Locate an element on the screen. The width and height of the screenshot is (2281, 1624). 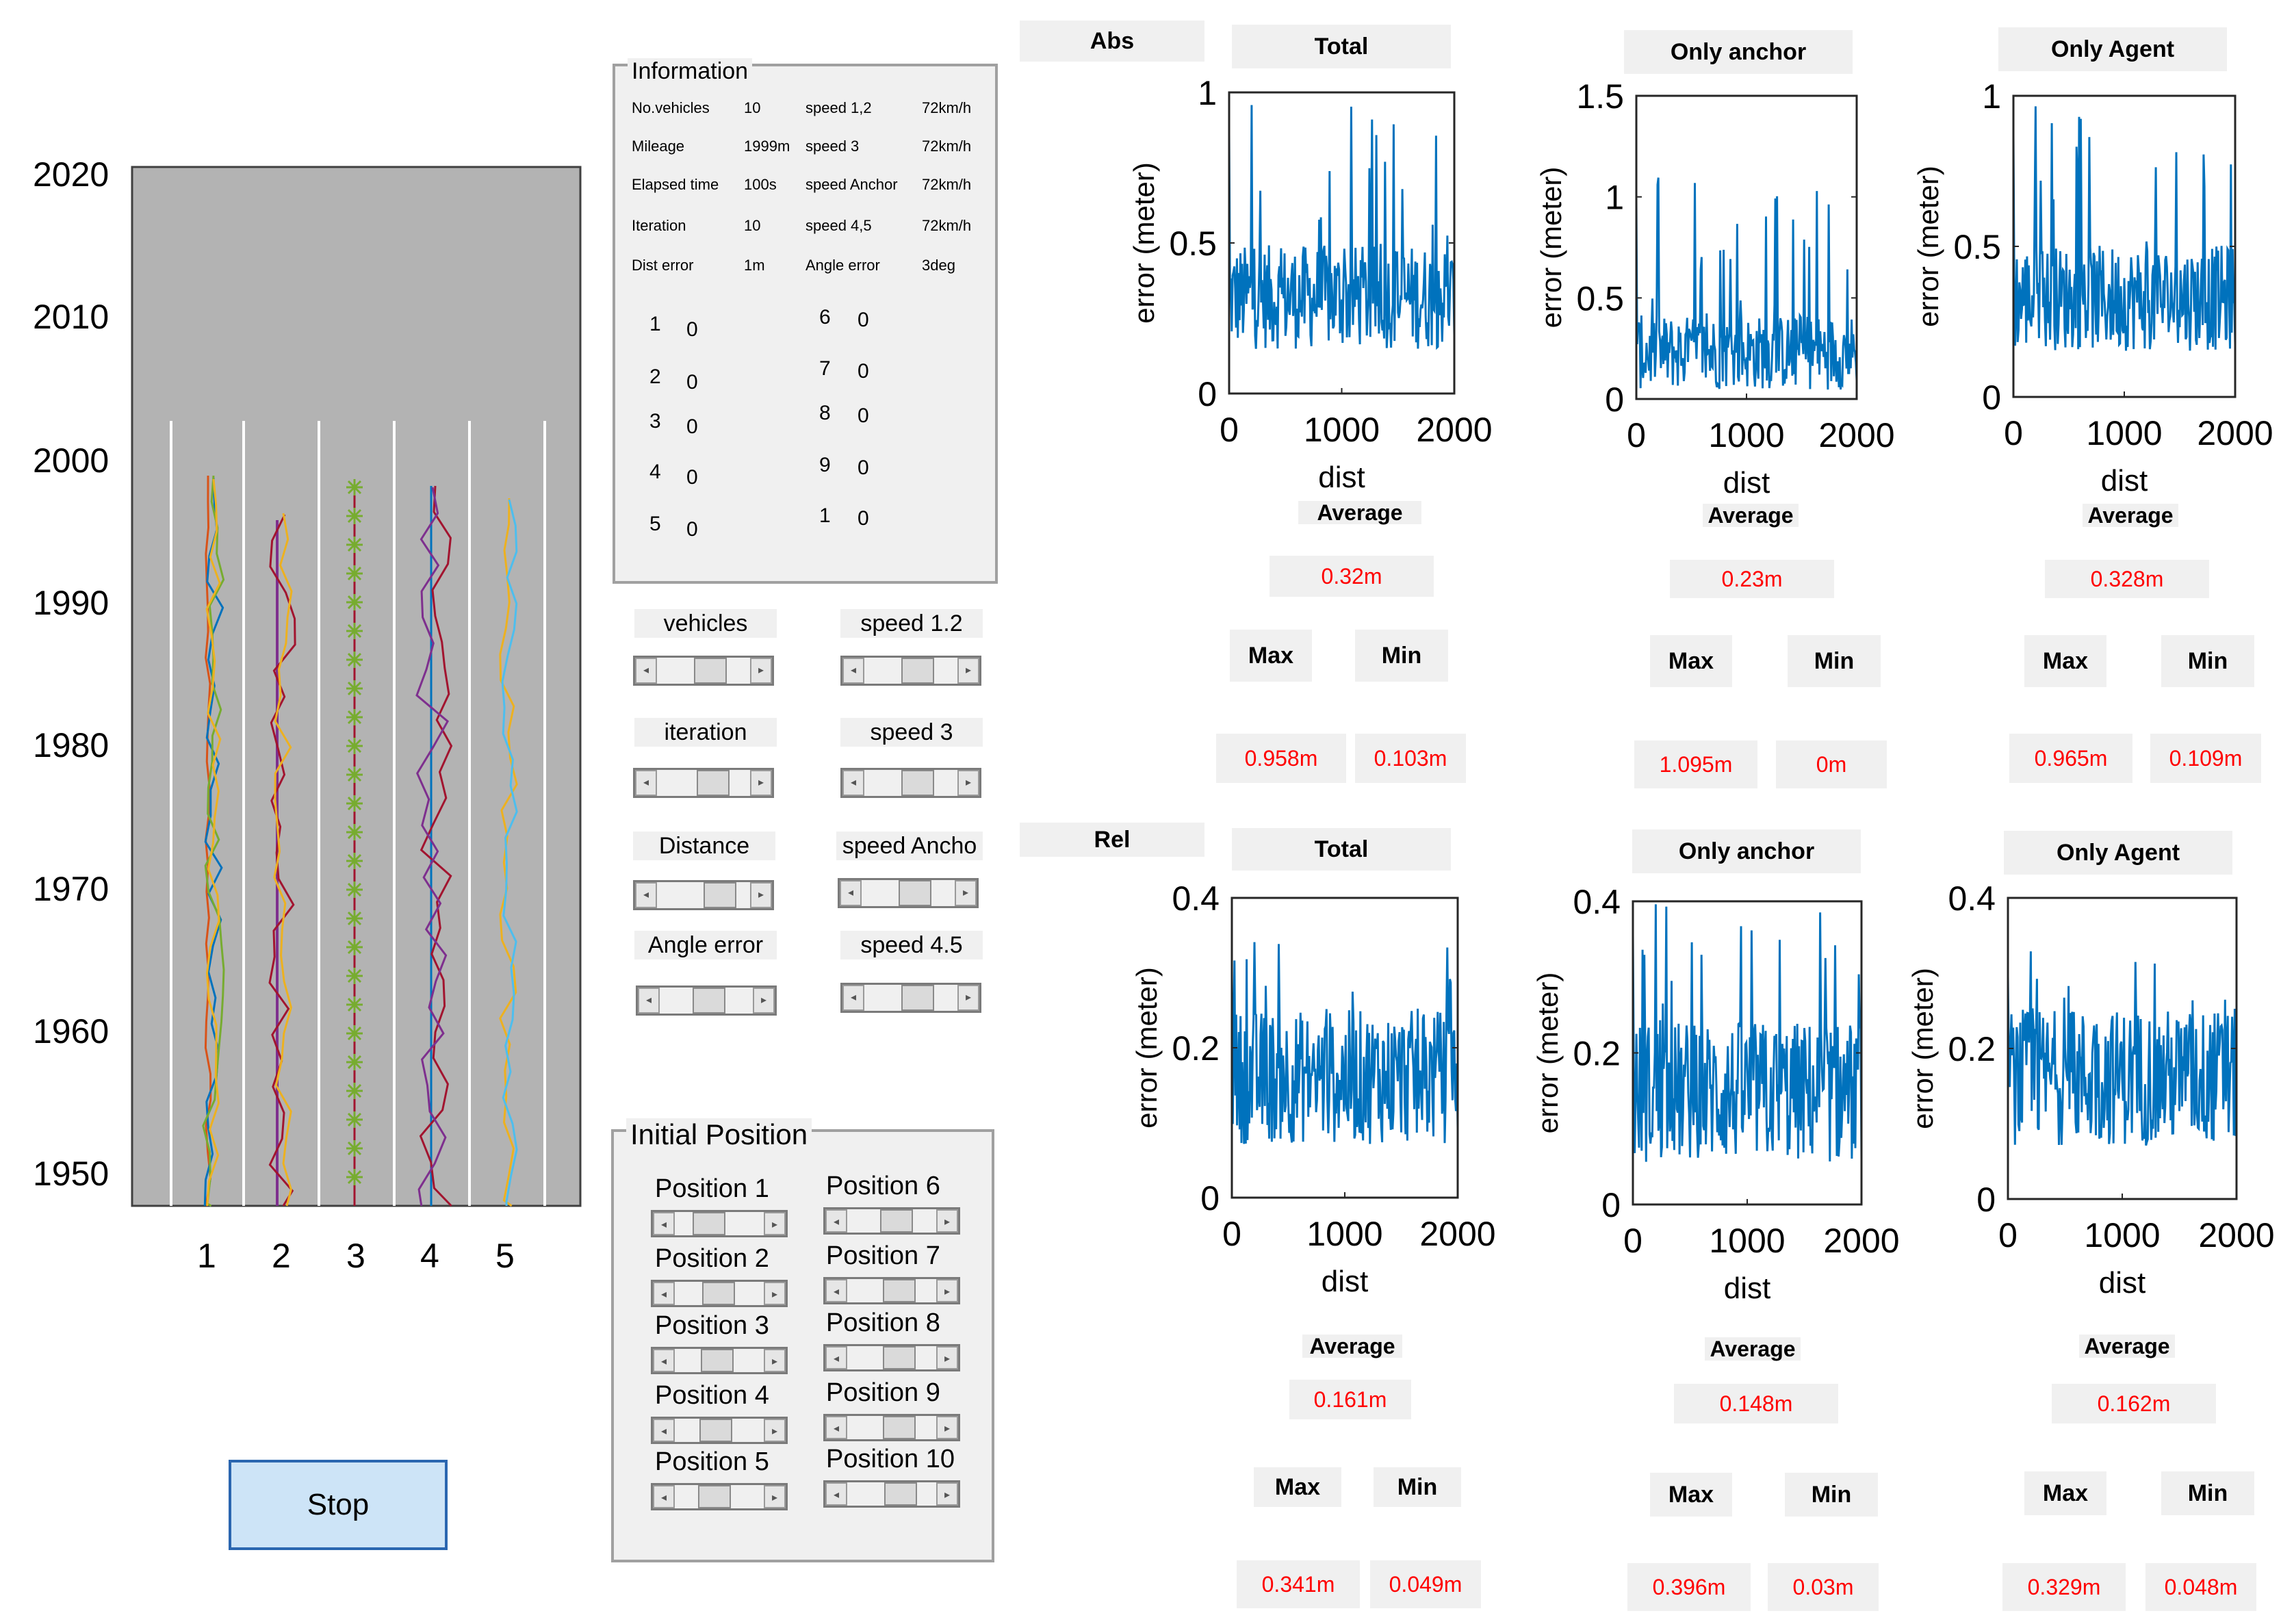
distance-slider: ◂ ▸ is located at coordinates (703, 895).